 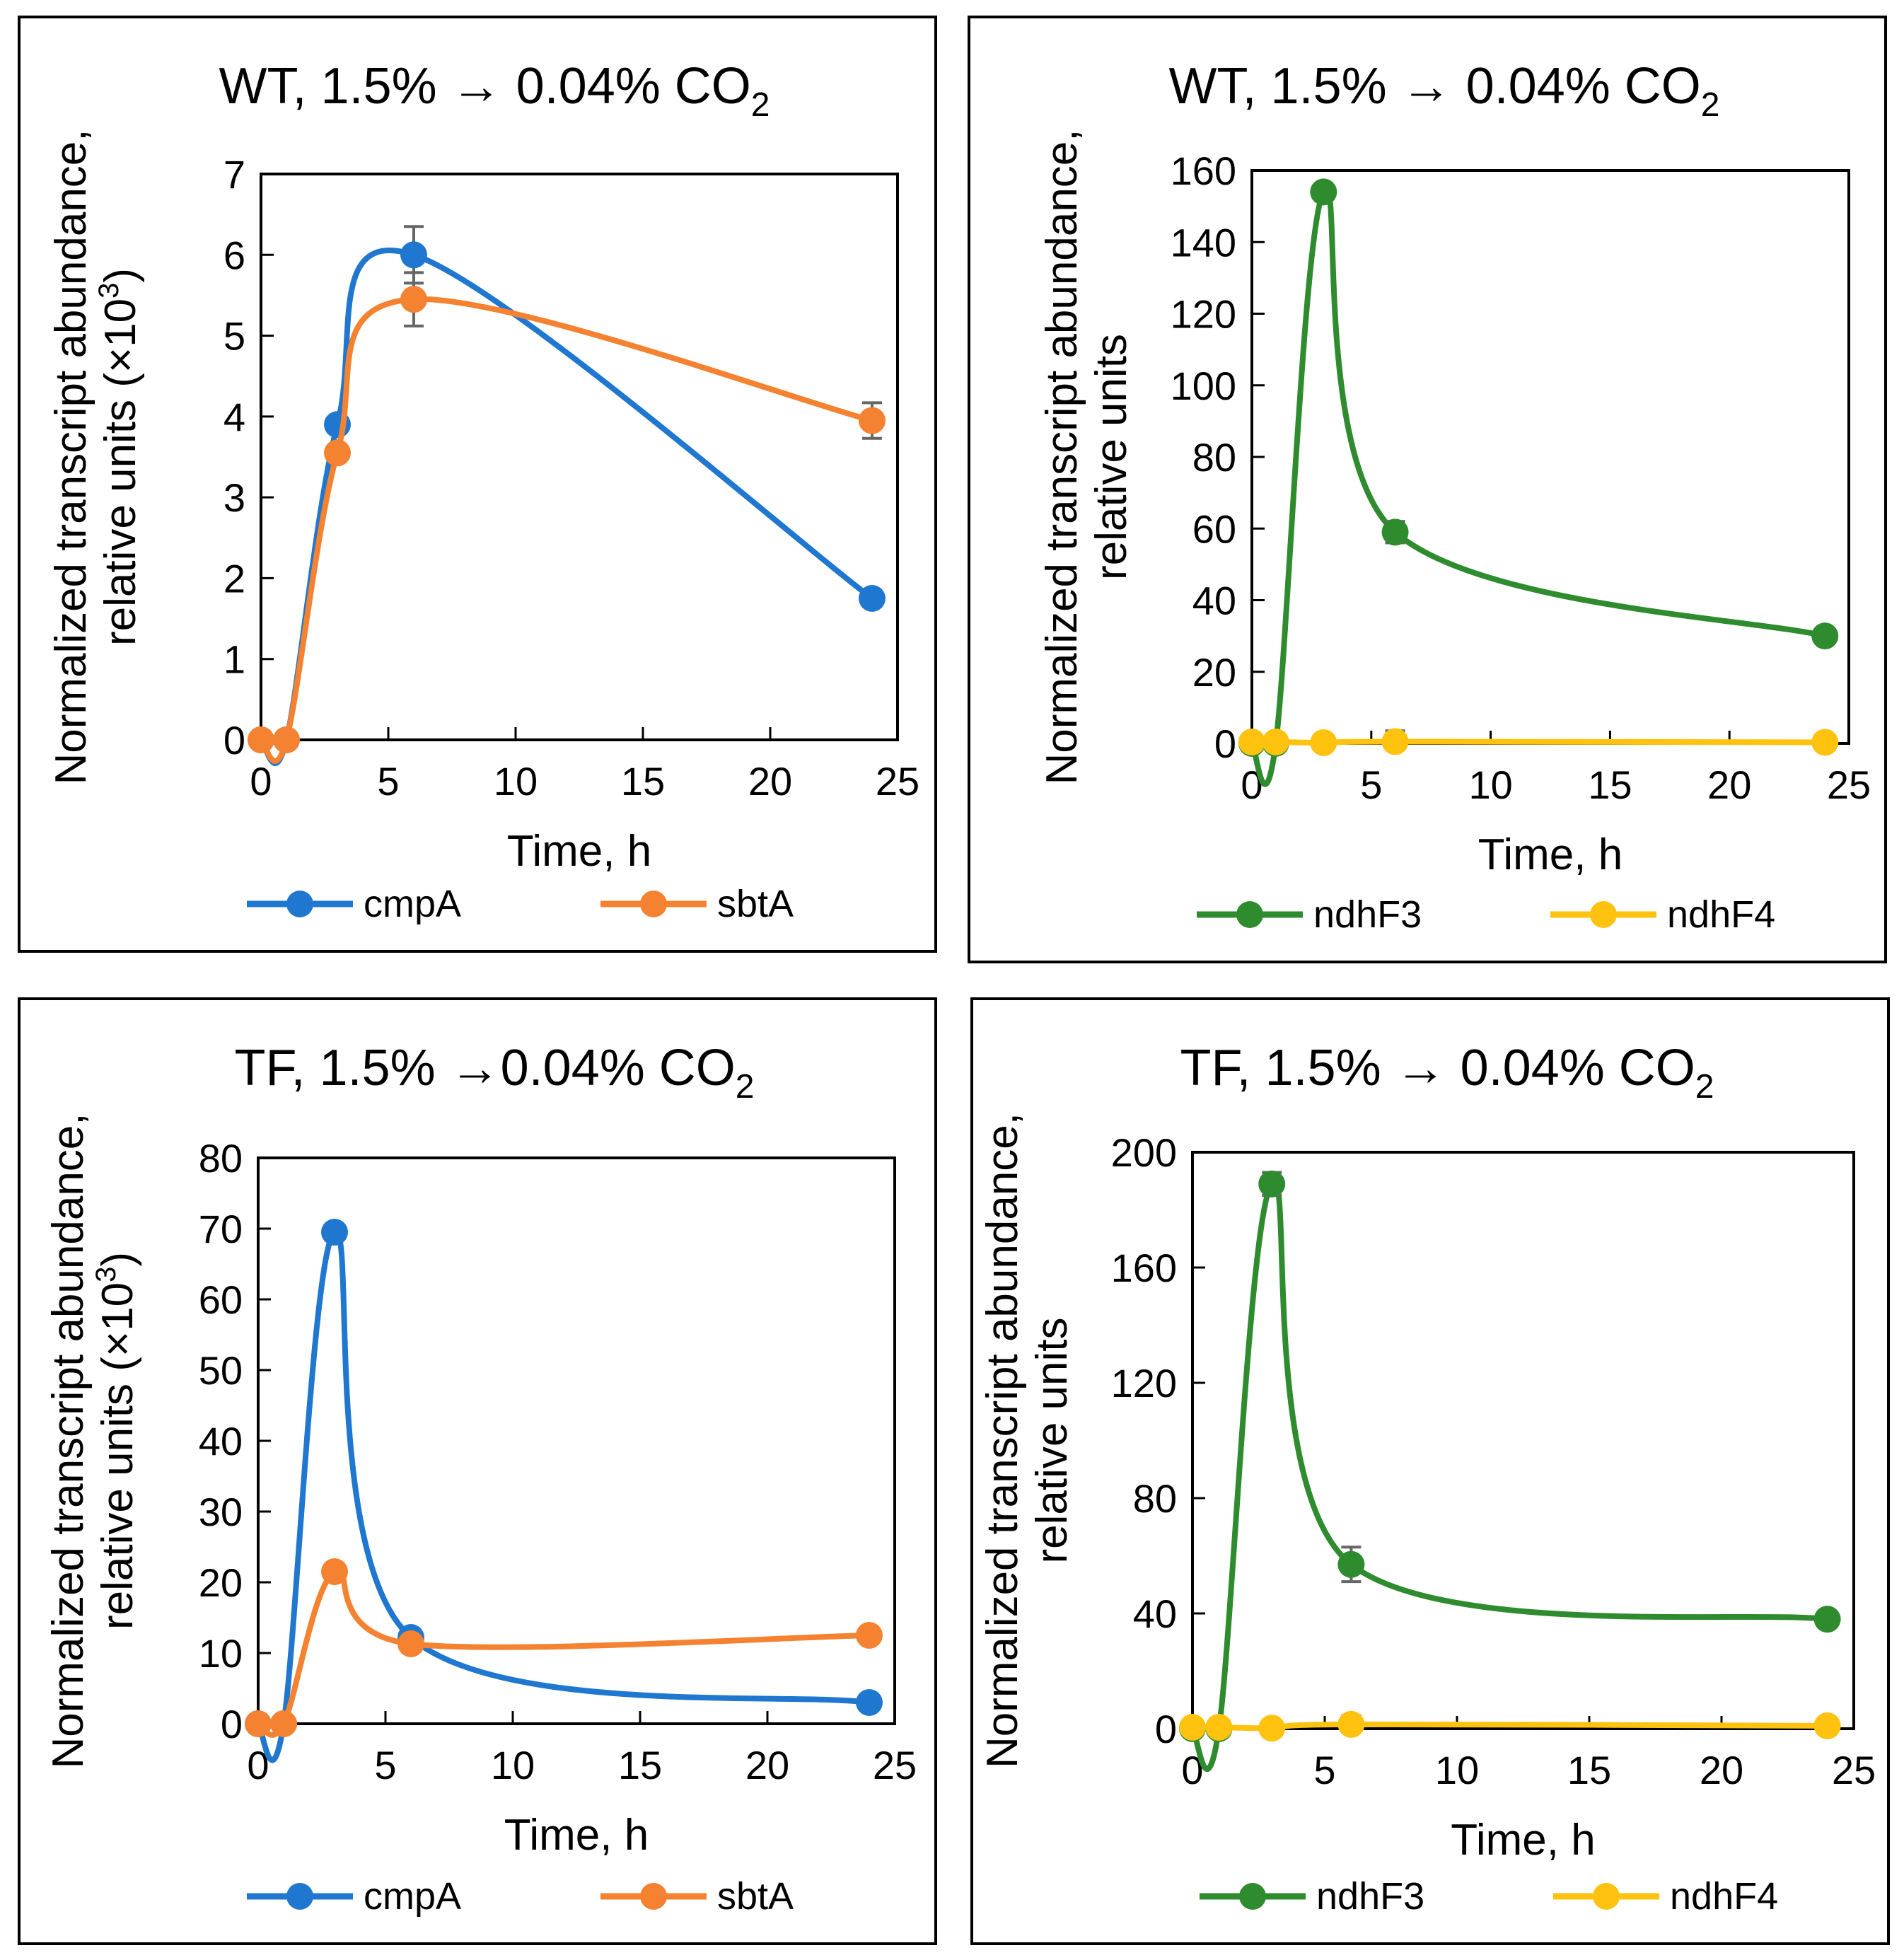 I want to click on y-tick-label: 40, so click(x=1214, y=601).